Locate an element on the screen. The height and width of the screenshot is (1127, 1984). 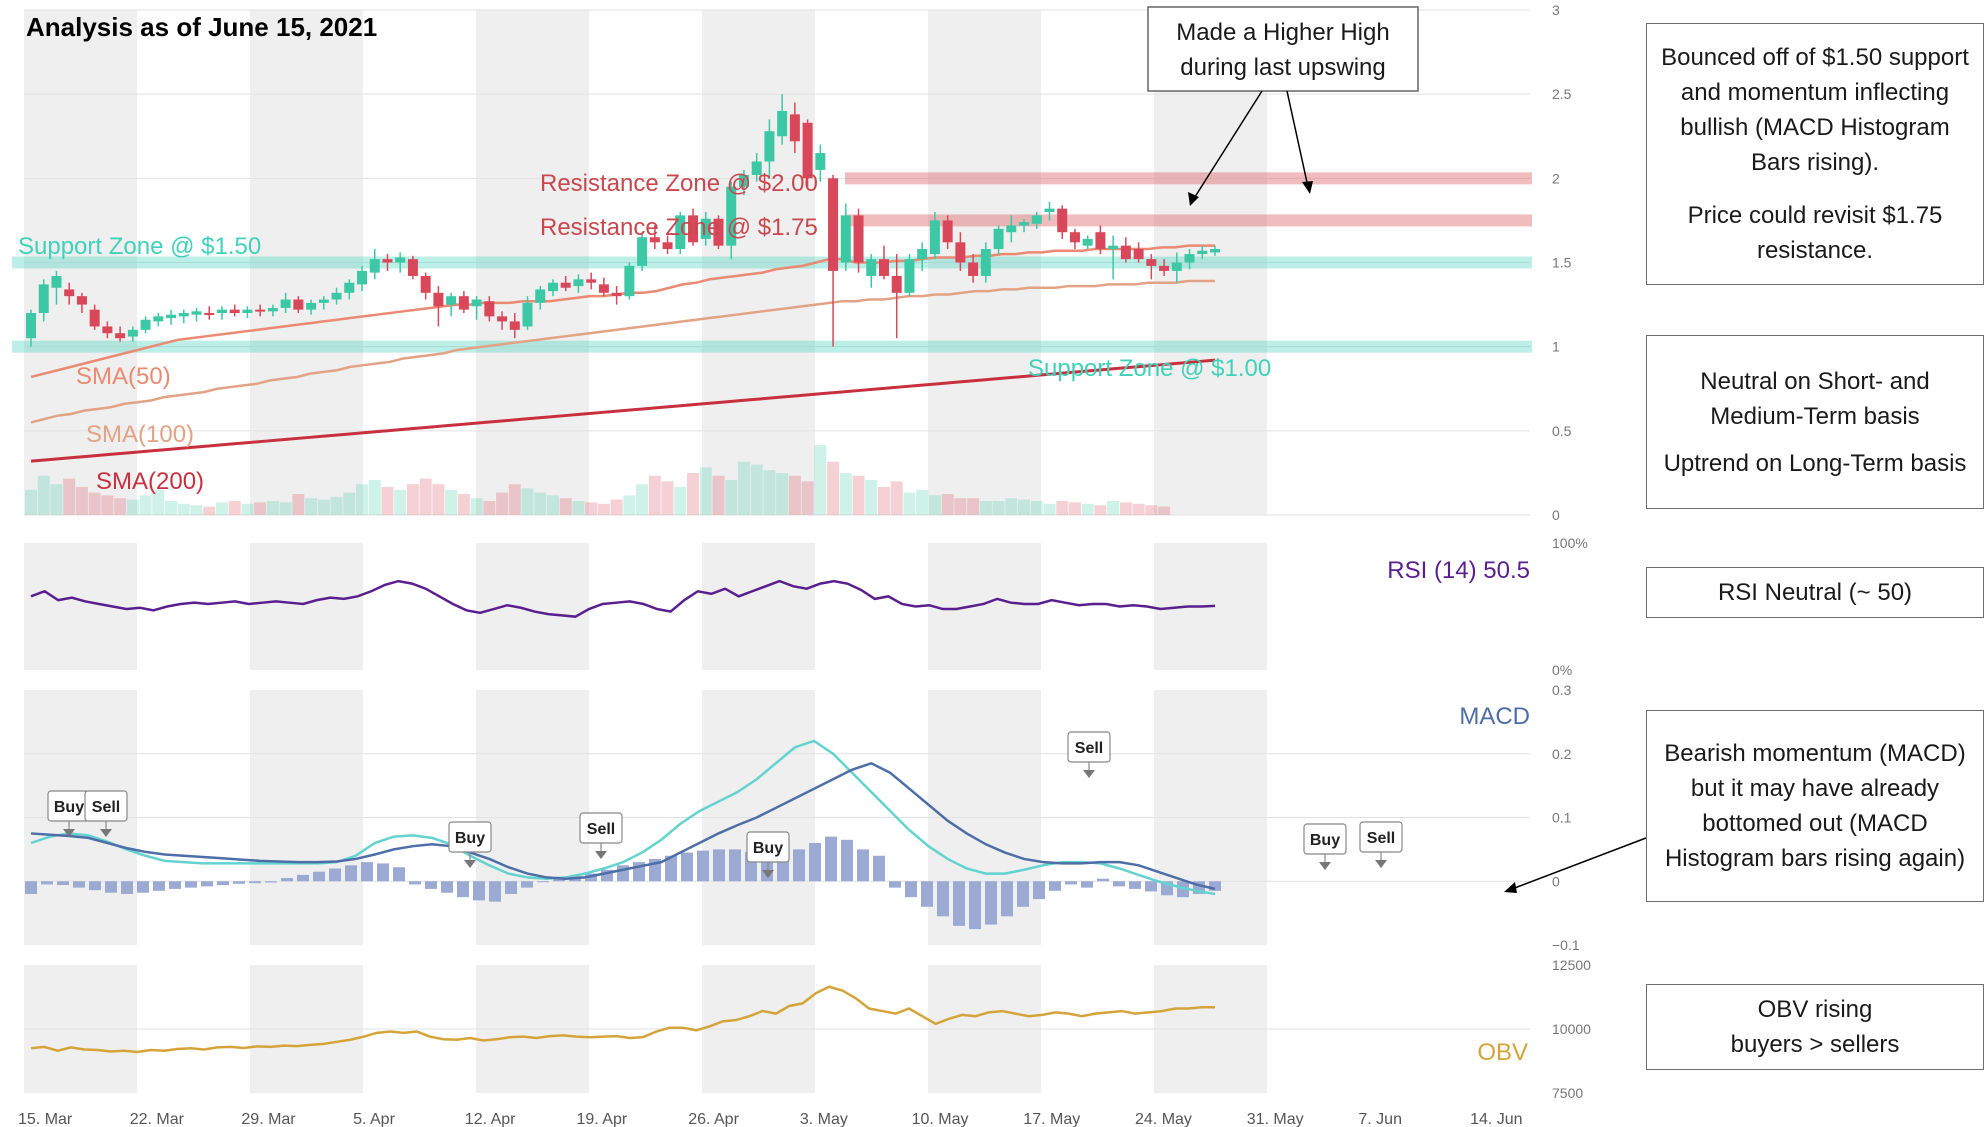
macd-line is located at coordinates (623, 826).